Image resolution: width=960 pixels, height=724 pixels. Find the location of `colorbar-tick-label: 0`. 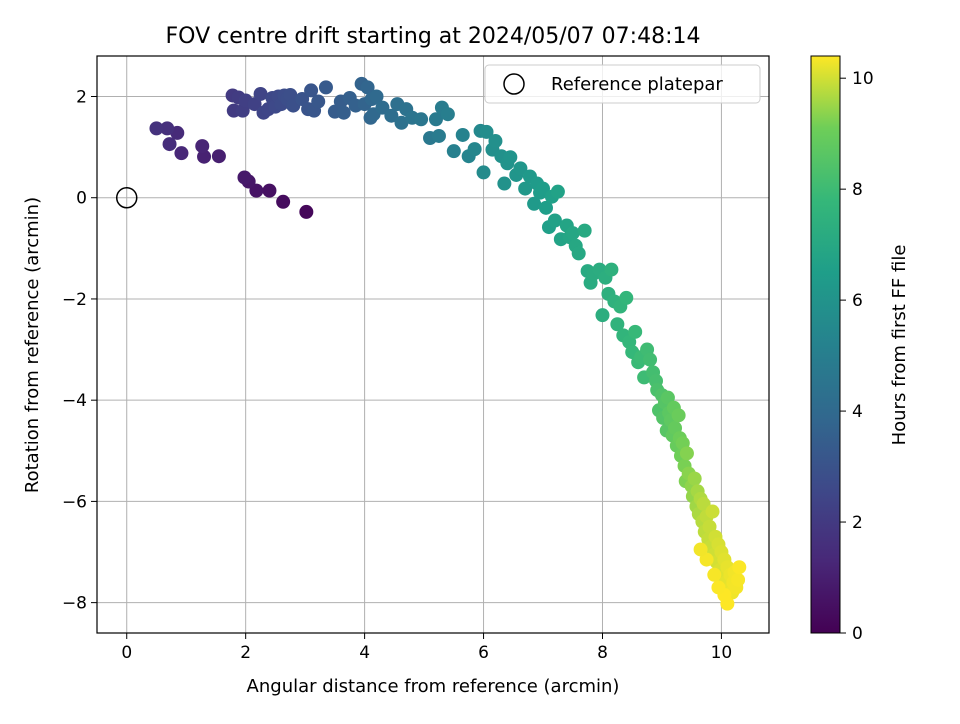

colorbar-tick-label: 0 is located at coordinates (857, 634).